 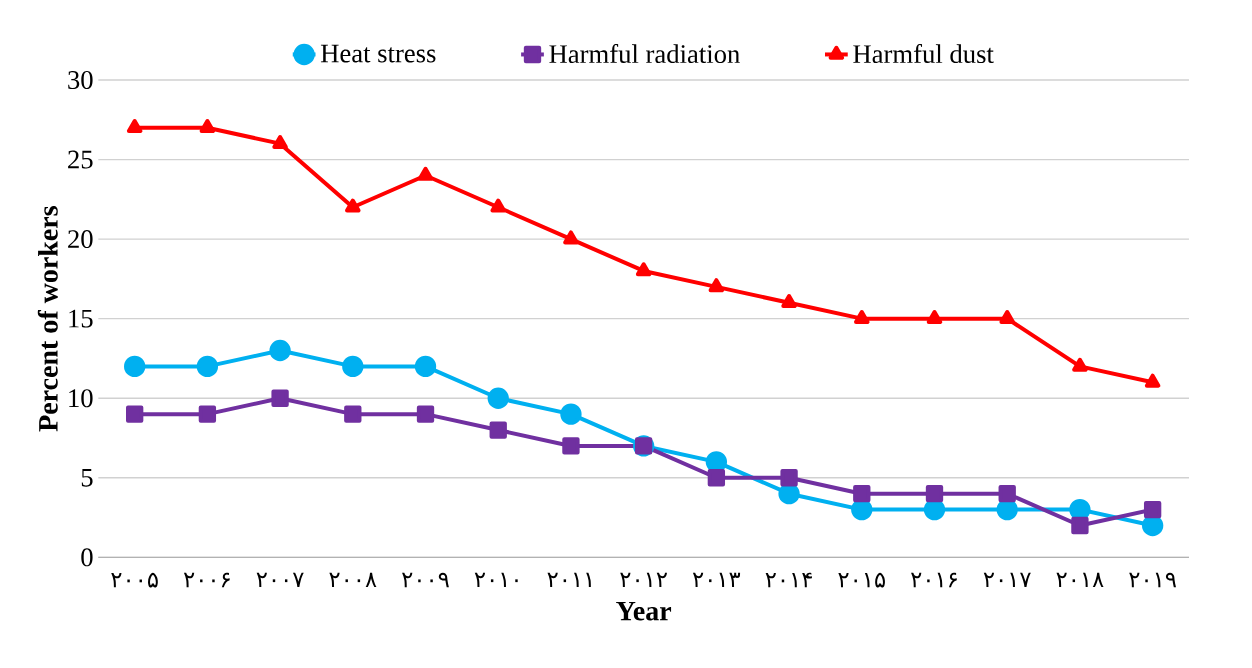 I want to click on y-axis-title: Percent of workers, so click(x=47, y=319).